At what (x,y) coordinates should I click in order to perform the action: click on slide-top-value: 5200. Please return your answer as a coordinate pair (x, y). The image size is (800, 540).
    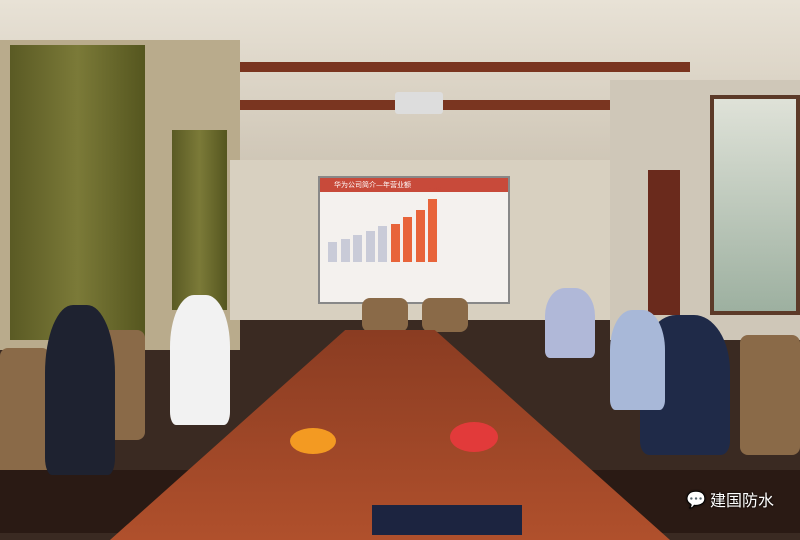
    Looking at the image, I should click on (436, 189).